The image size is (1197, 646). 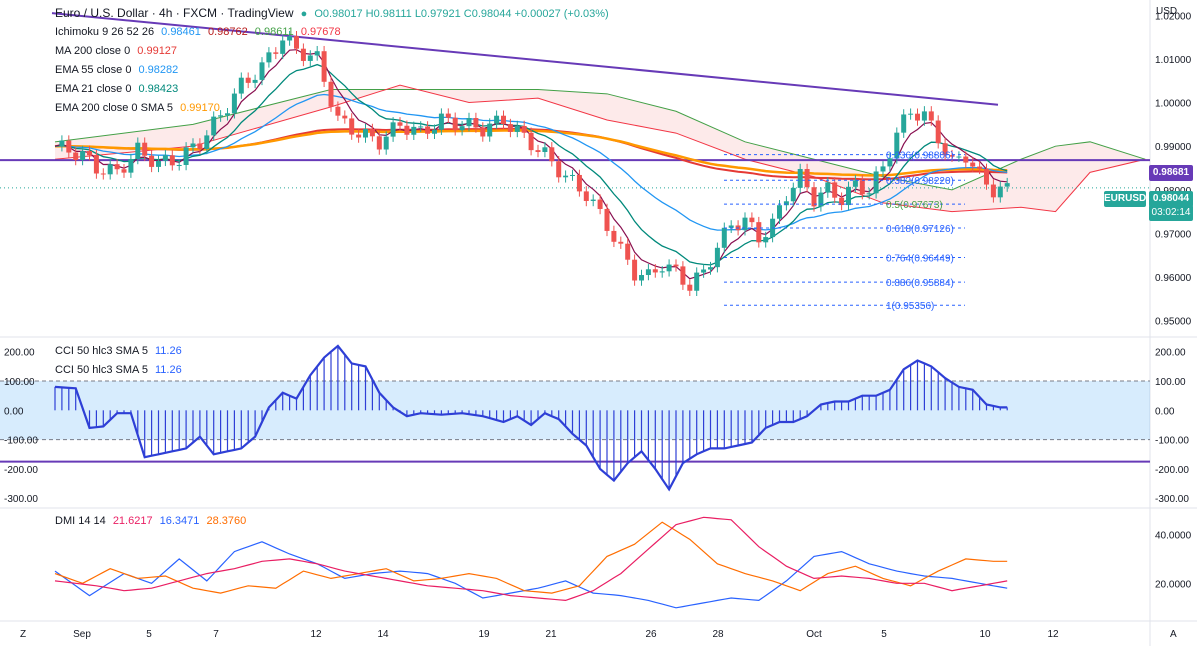 I want to click on ema21-legend: EMA 21 close 0 0.98423, so click(x=118, y=89).